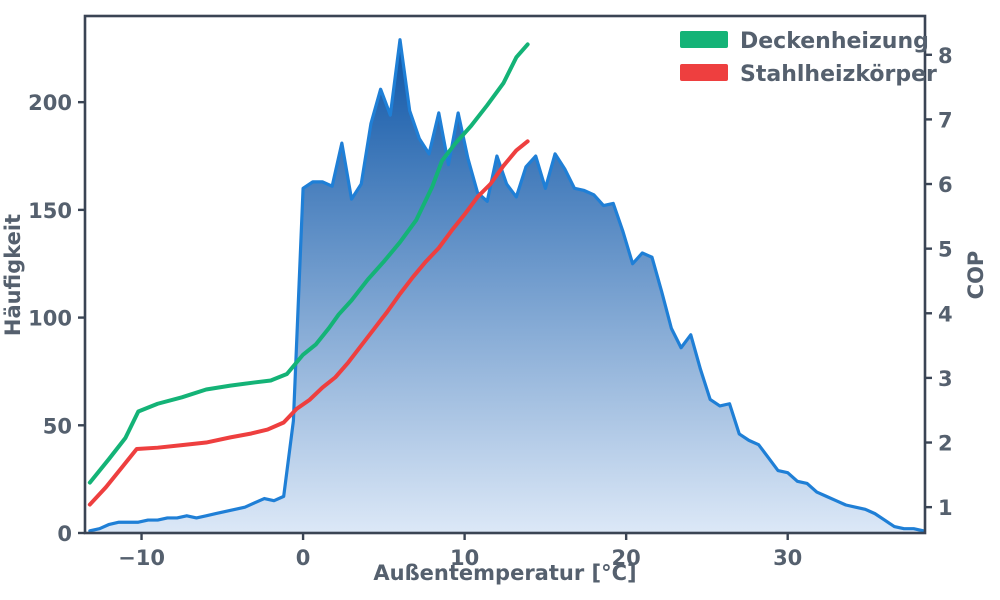 The height and width of the screenshot is (600, 1000). What do you see at coordinates (64, 534) in the screenshot?
I see `y-tick-label: 0` at bounding box center [64, 534].